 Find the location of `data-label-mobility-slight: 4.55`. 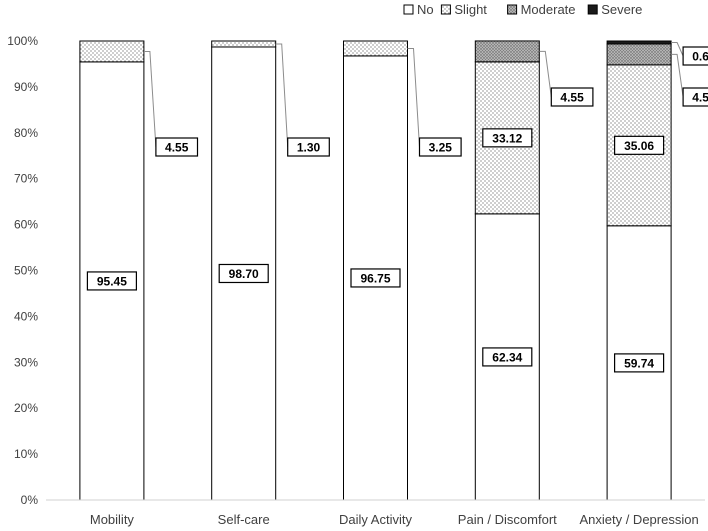

data-label-mobility-slight: 4.55 is located at coordinates (177, 148).